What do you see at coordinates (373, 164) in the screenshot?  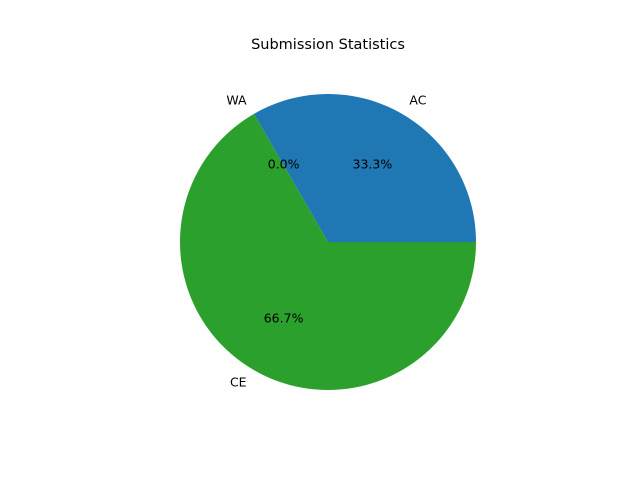 I see `percent-label-ac: 33.3%` at bounding box center [373, 164].